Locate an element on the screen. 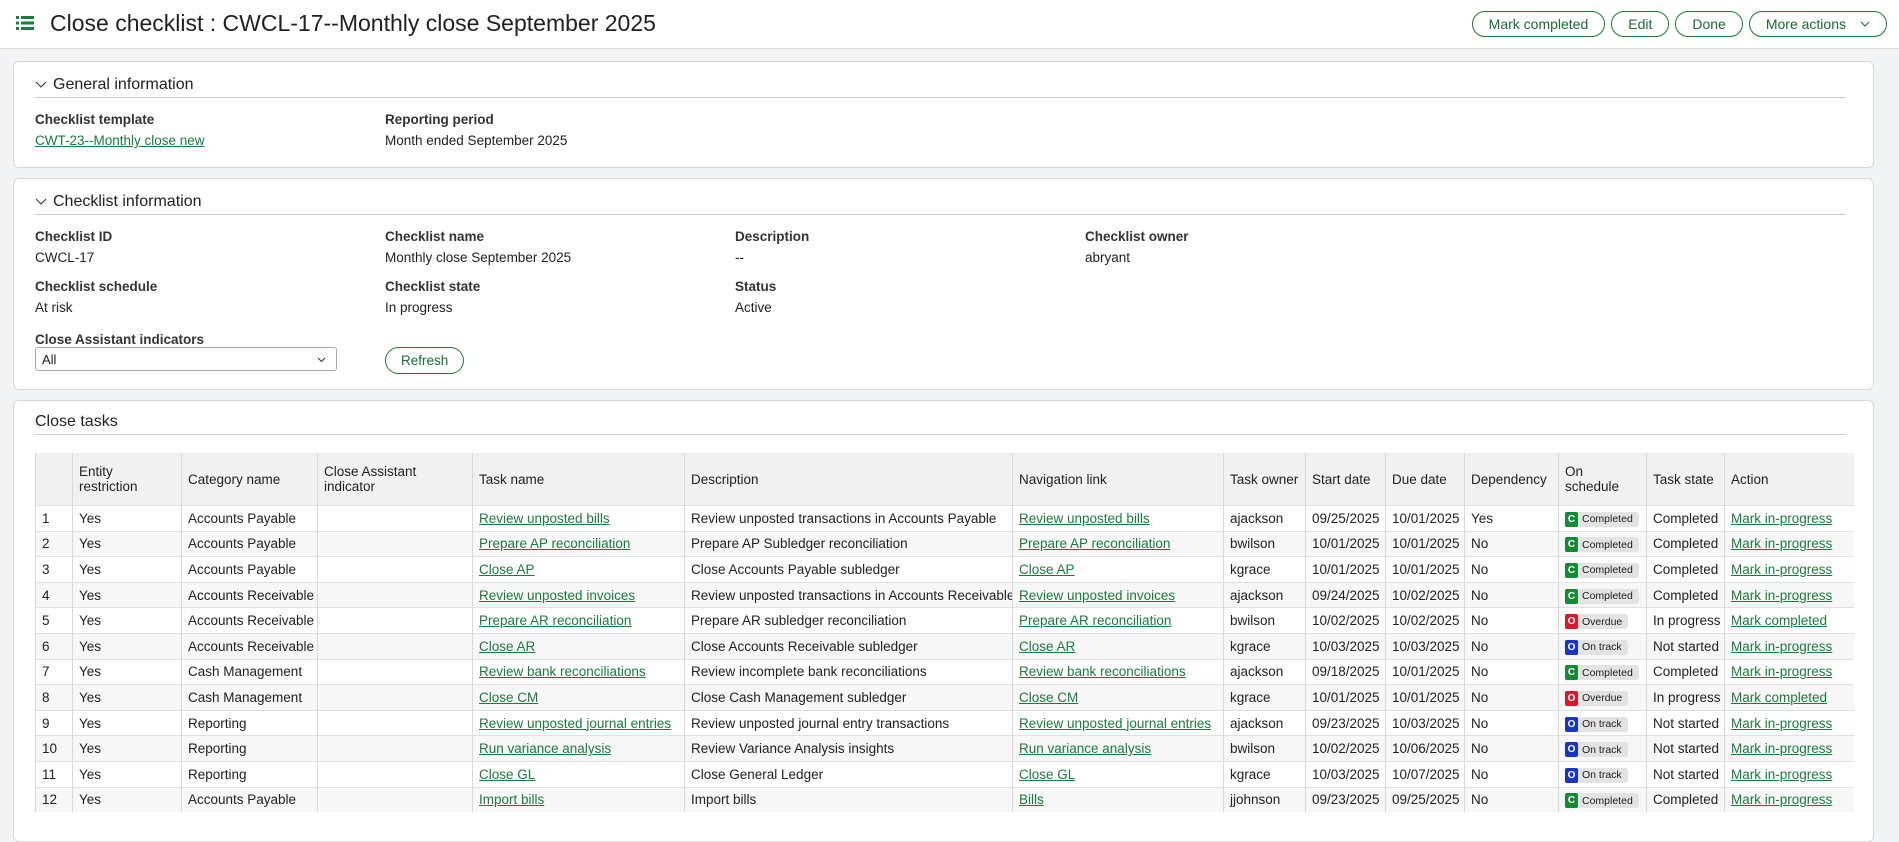  cell: Close Accounts Receivable subledger is located at coordinates (848, 646).